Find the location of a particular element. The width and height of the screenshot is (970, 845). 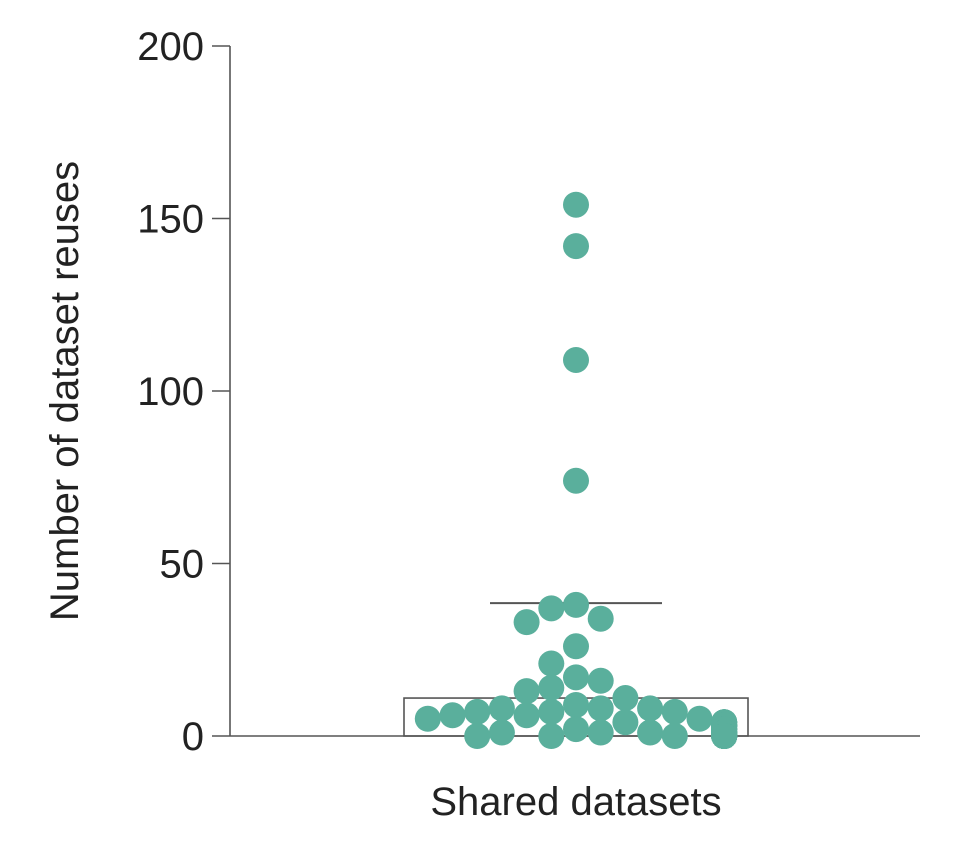

x-category-label: Shared datasets is located at coordinates (575, 802).